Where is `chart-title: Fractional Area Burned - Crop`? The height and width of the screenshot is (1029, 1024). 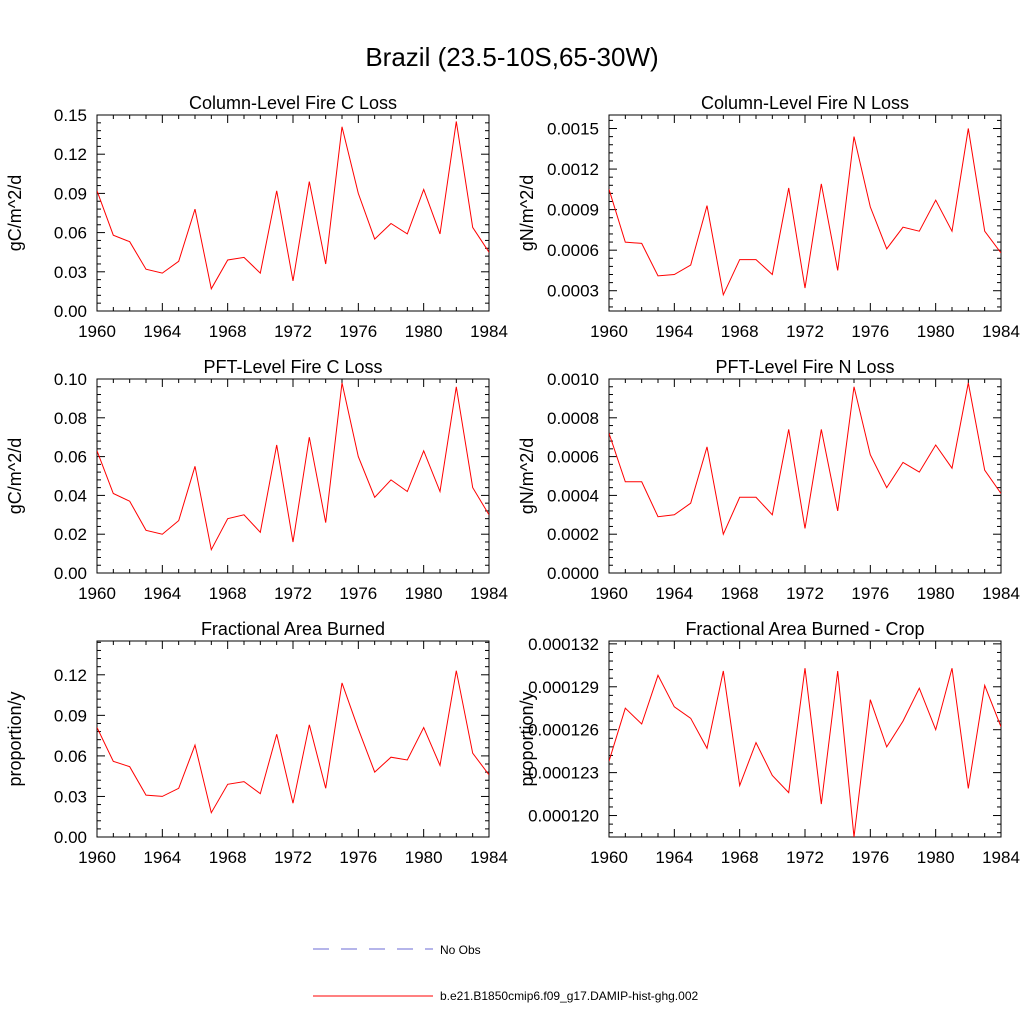
chart-title: Fractional Area Burned - Crop is located at coordinates (804, 629).